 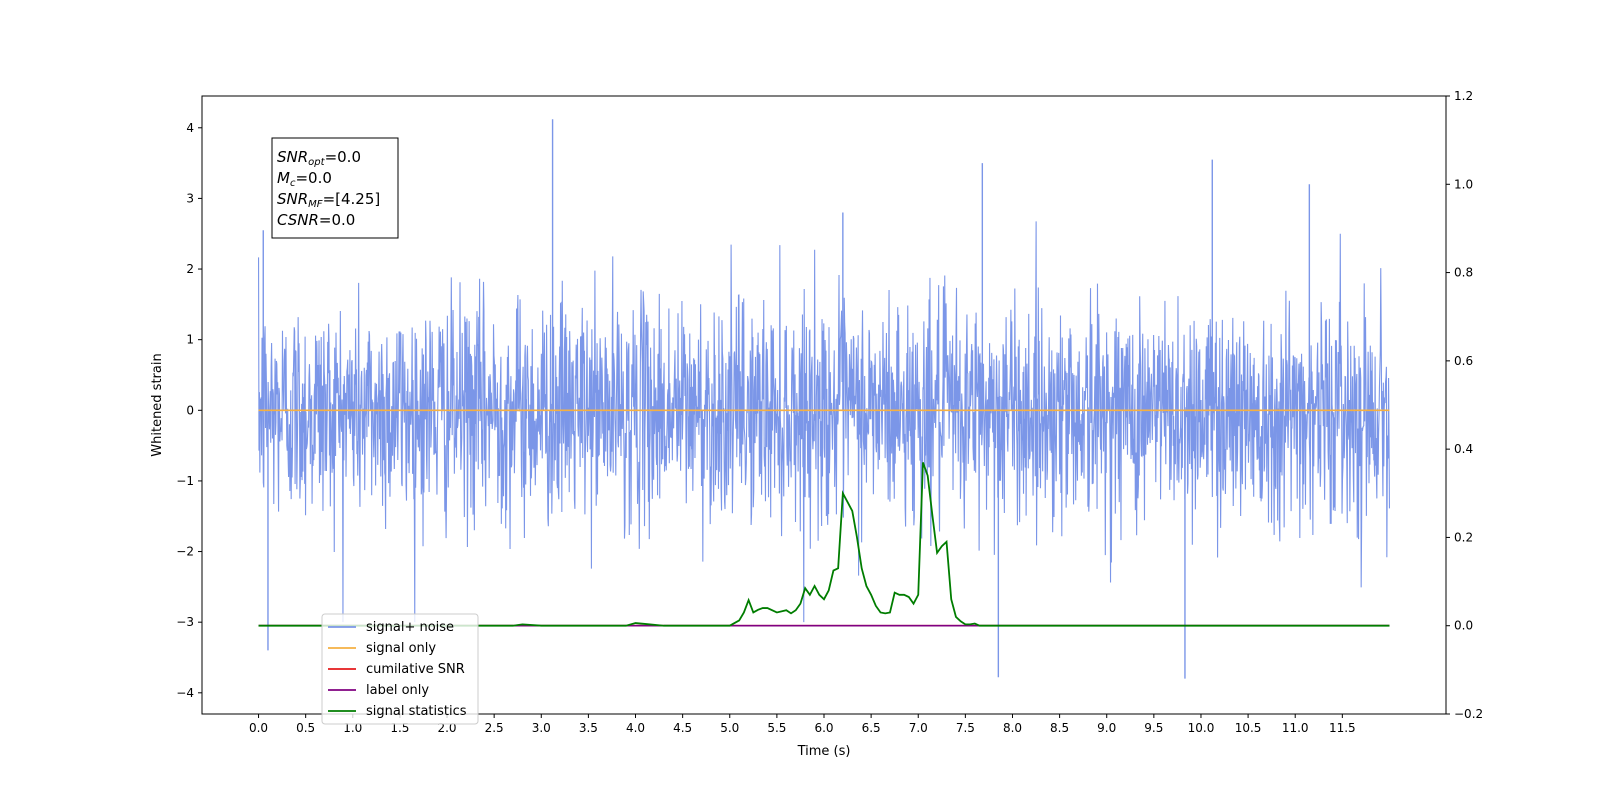 What do you see at coordinates (824, 751) in the screenshot?
I see `x-axis-label: Time (s)` at bounding box center [824, 751].